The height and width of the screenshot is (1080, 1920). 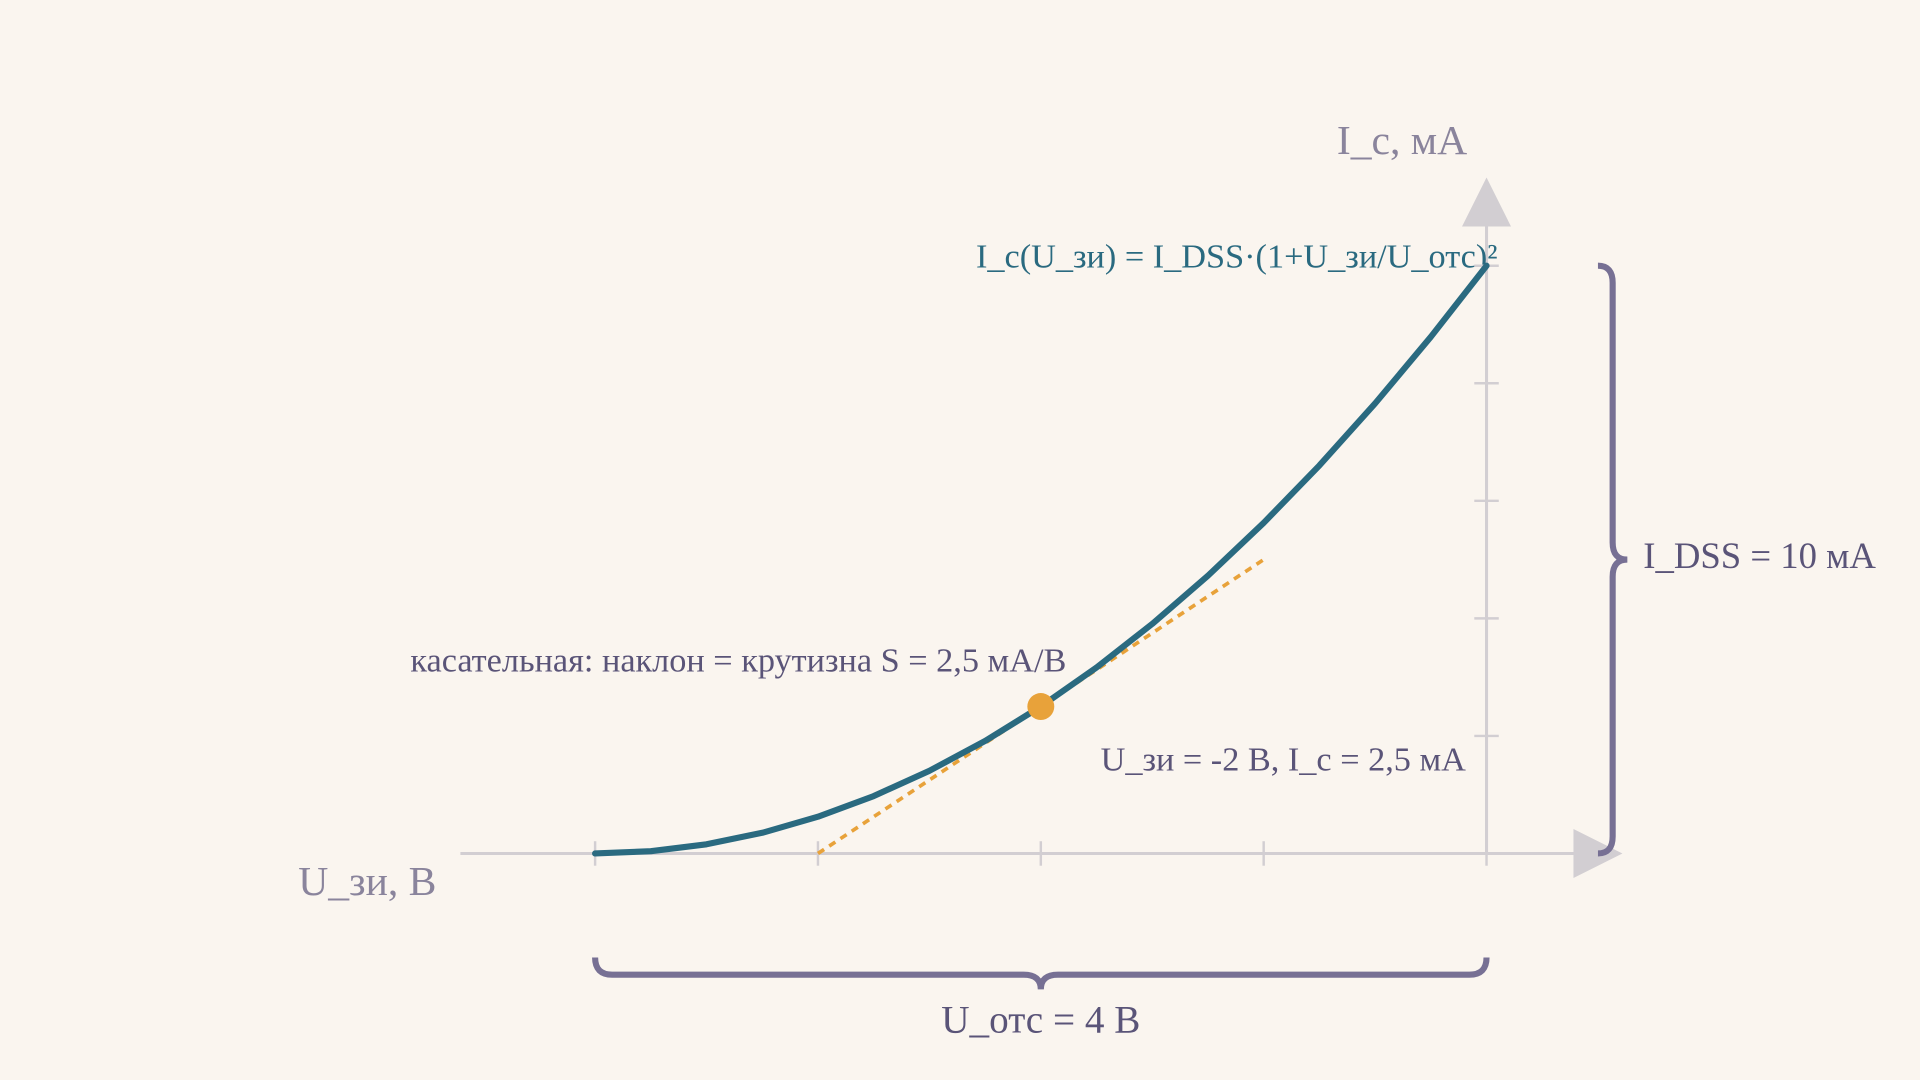 I want to click on uots-label: U_отс = 4 В, so click(x=1040, y=1020).